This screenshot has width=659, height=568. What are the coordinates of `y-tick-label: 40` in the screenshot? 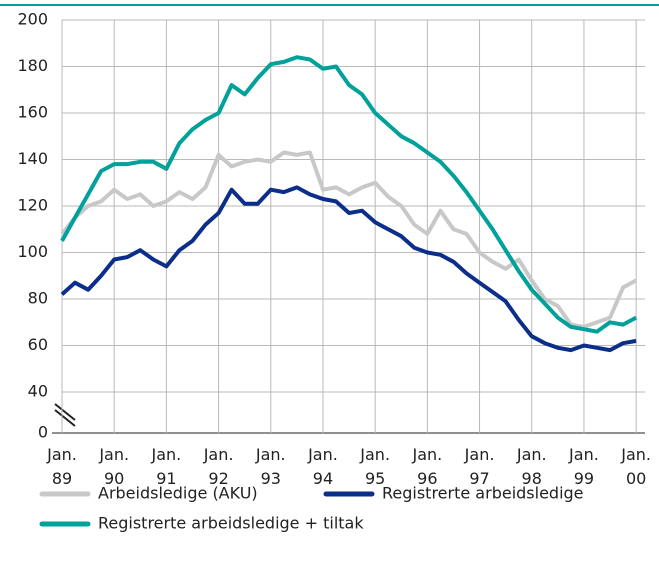 It's located at (38, 391).